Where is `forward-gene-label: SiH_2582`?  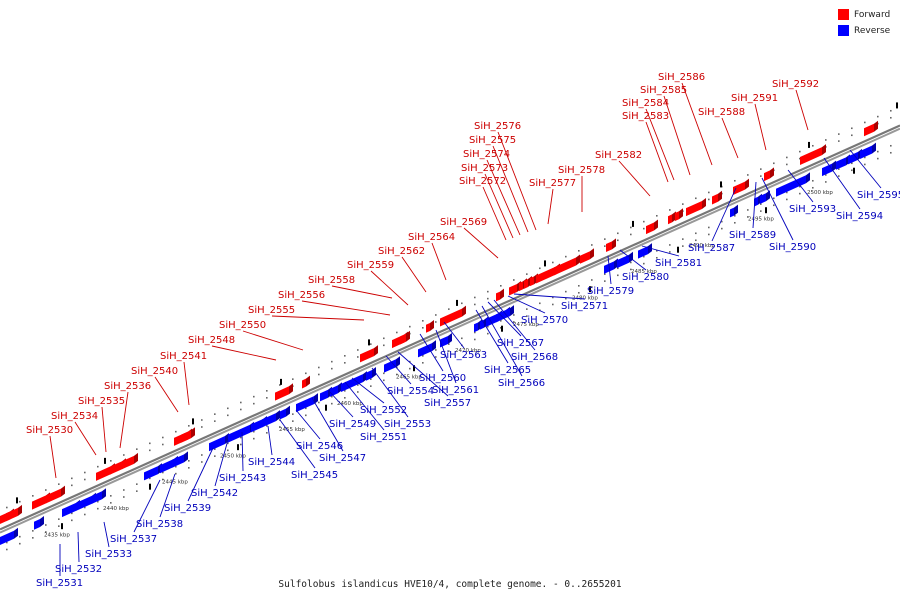 forward-gene-label: SiH_2582 is located at coordinates (618, 155).